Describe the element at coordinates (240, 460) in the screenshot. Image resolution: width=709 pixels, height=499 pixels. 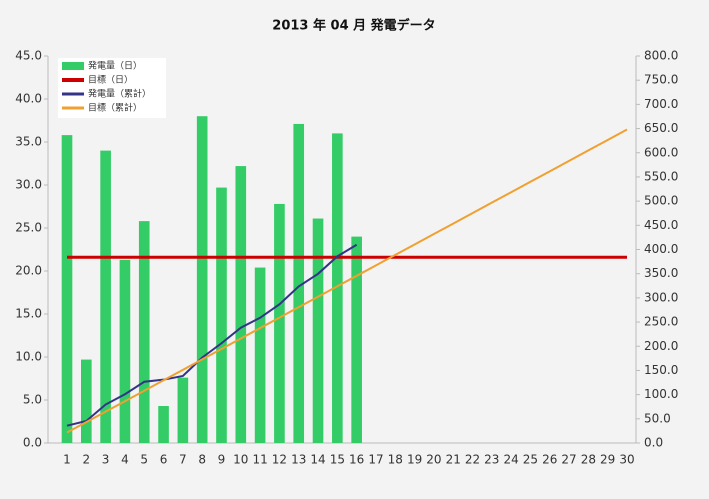
I see `x-tick-label: 10` at that location.